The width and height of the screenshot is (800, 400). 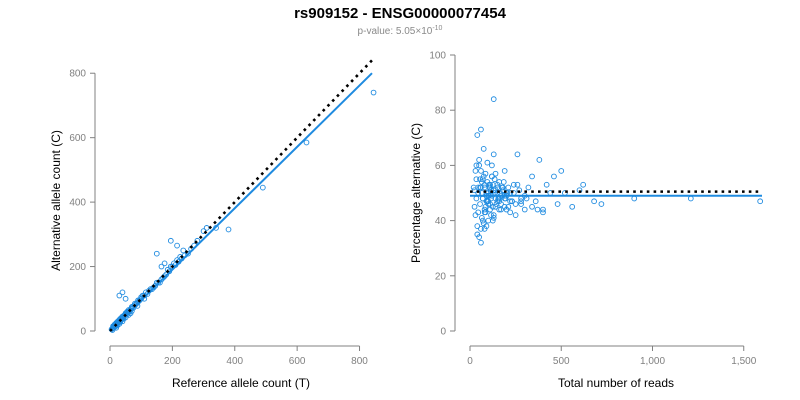 What do you see at coordinates (437, 56) in the screenshot?
I see `y-tick-label: 100` at bounding box center [437, 56].